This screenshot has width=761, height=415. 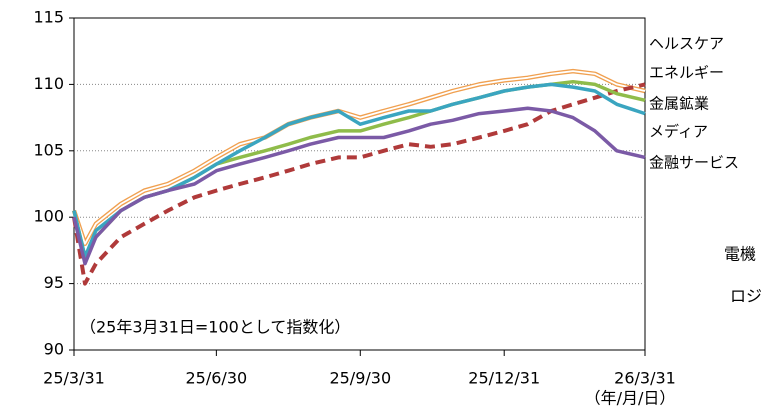 What do you see at coordinates (54, 349) in the screenshot?
I see `y-tick-label: 90` at bounding box center [54, 349].